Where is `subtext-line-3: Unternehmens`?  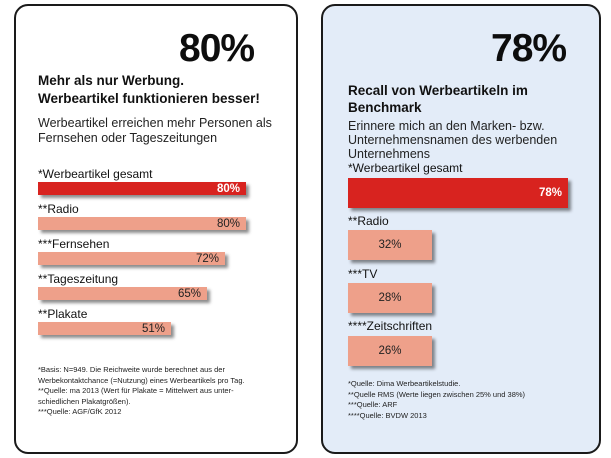
subtext-line-3: Unternehmens is located at coordinates (389, 154).